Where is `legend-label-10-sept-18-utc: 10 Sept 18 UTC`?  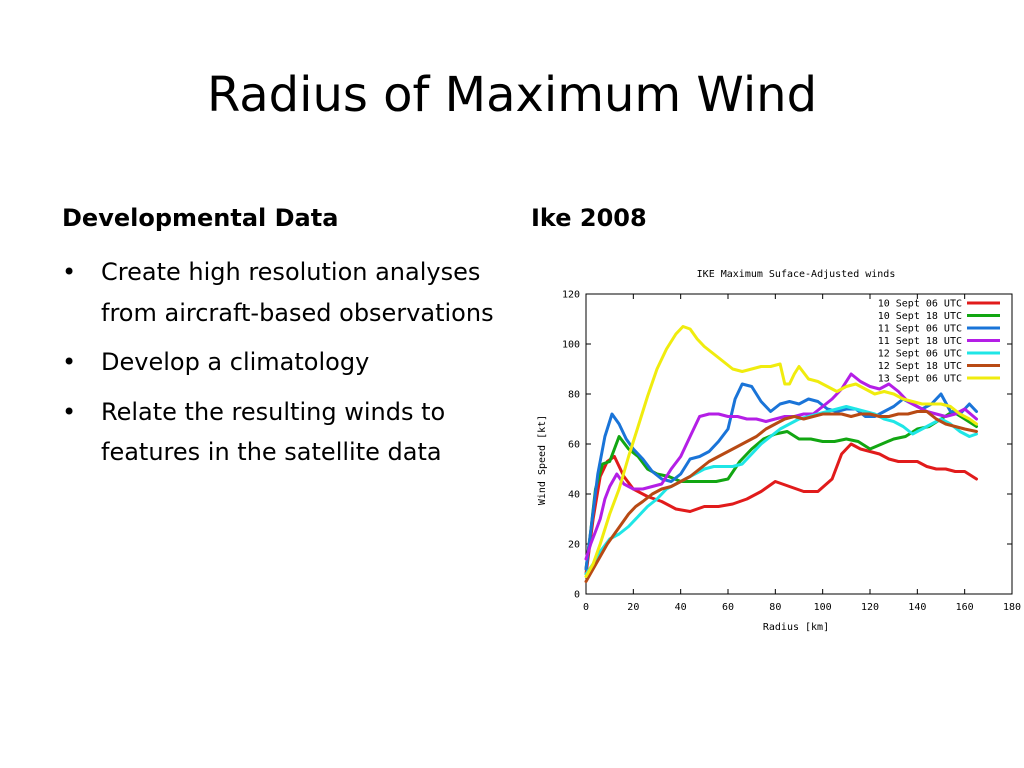 legend-label-10-sept-18-utc: 10 Sept 18 UTC is located at coordinates (920, 316).